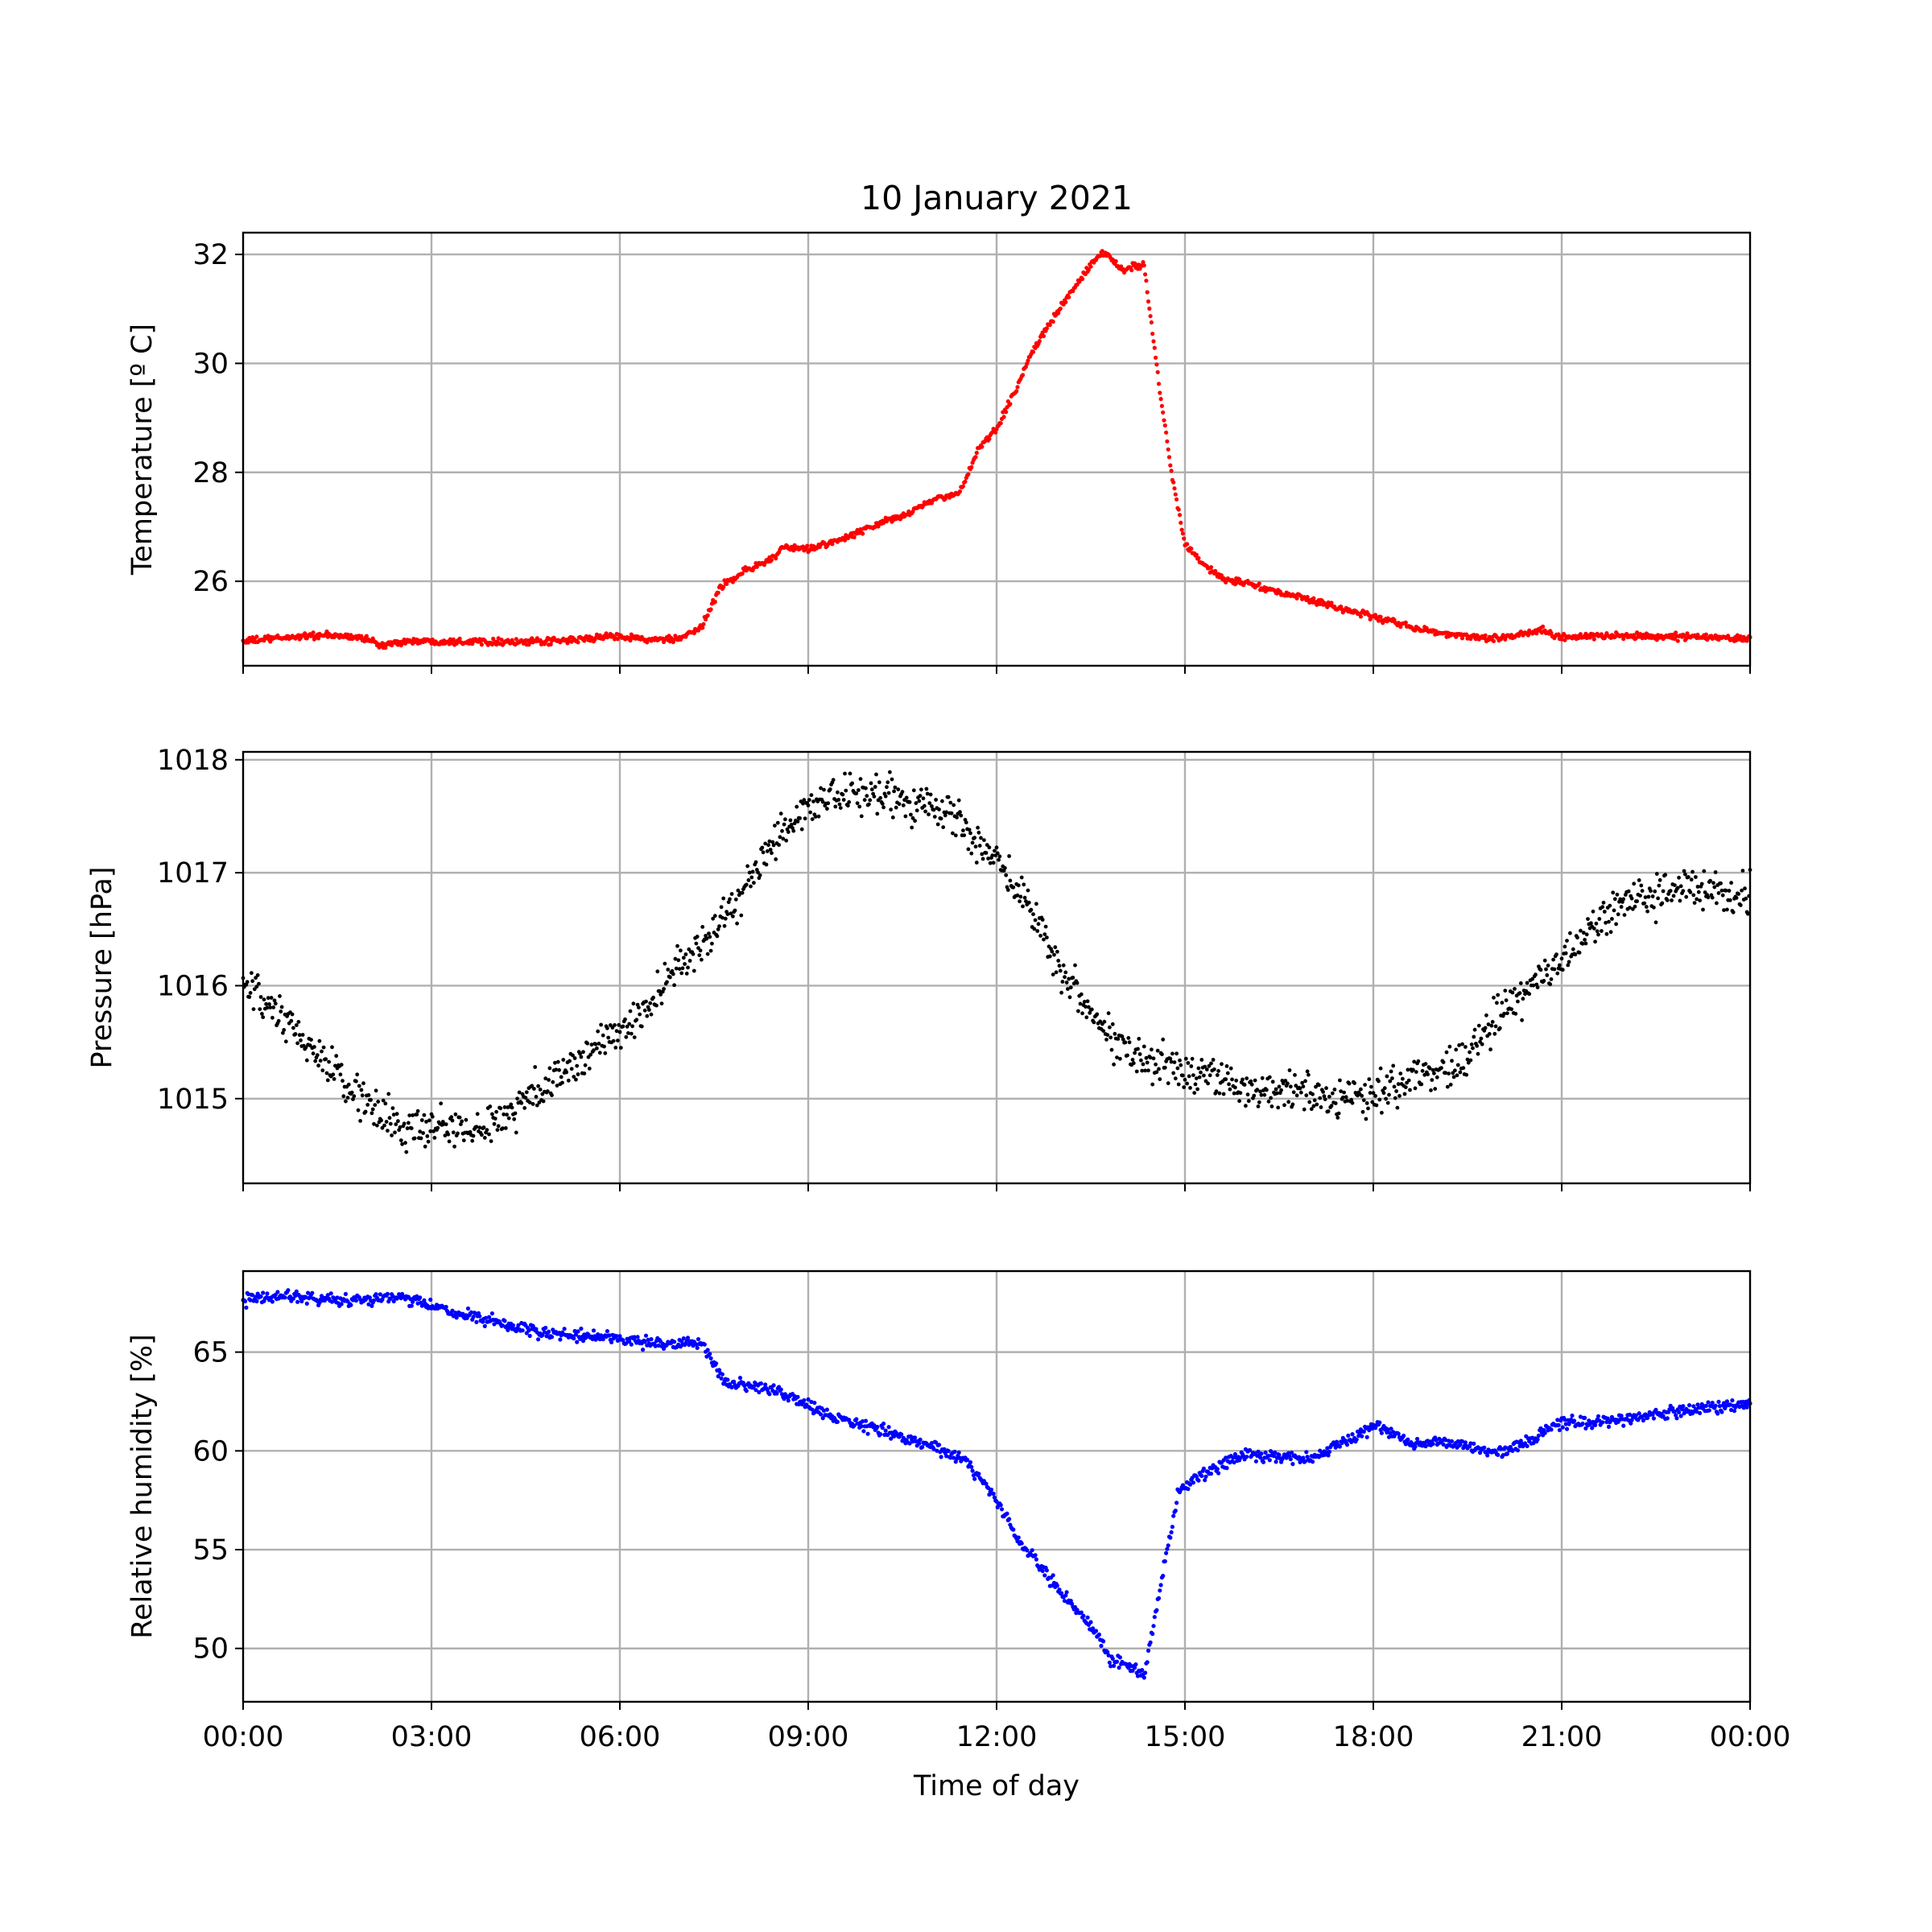 This screenshot has width=1932, height=1932. I want to click on pressure-y-tick-label: 1018, so click(193, 761).